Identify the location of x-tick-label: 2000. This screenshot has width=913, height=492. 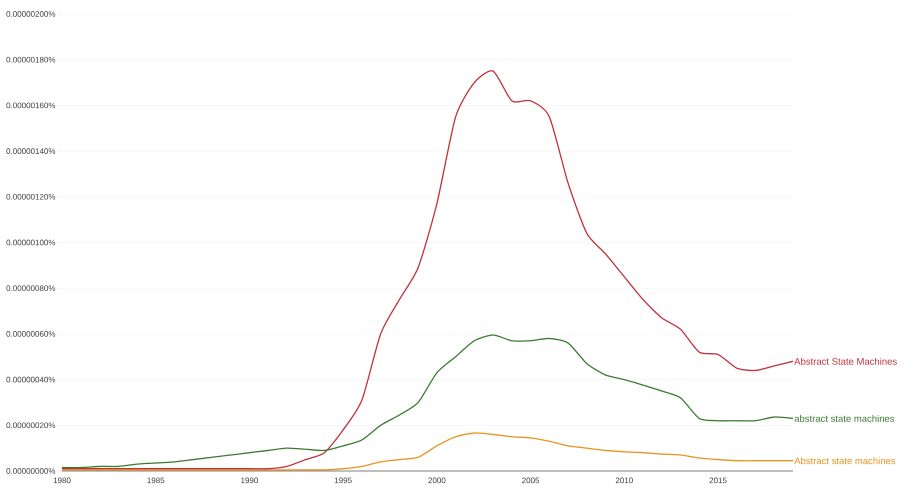
(437, 481).